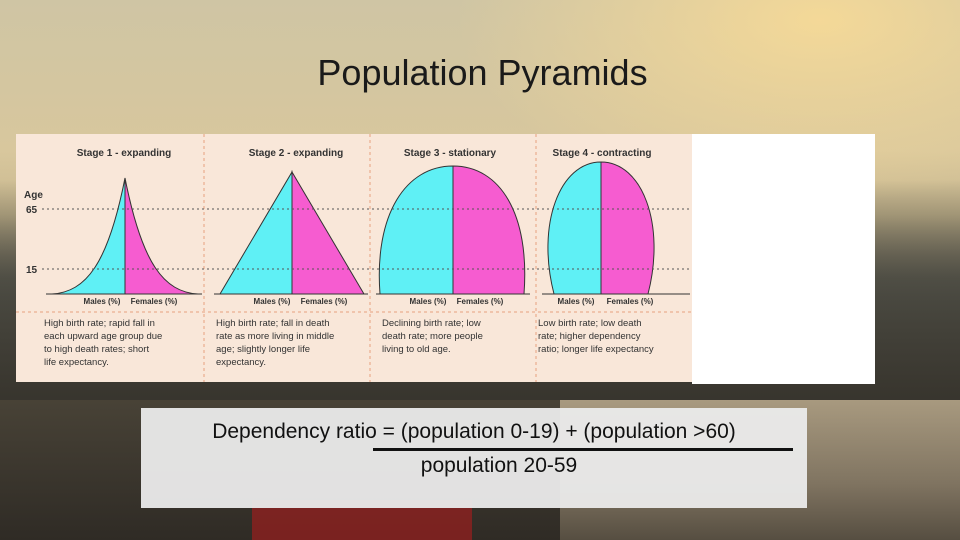 This screenshot has height=540, width=960. What do you see at coordinates (576, 301) in the screenshot?
I see `stage-4-males-label: Males (%)` at bounding box center [576, 301].